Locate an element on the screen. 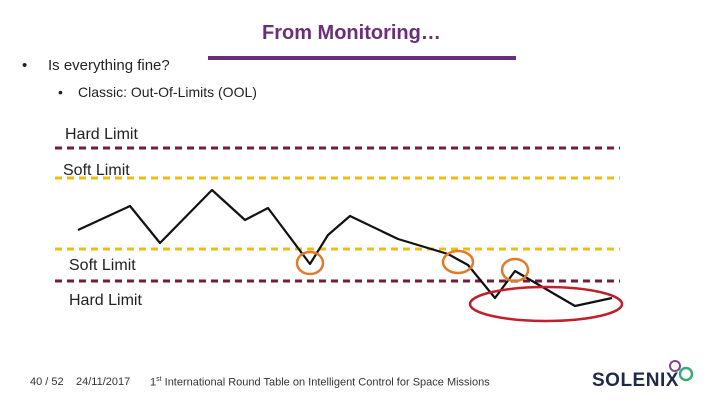 Image resolution: width=720 pixels, height=405 pixels. bullet-level-1: • Is everything fine? is located at coordinates (96, 65).